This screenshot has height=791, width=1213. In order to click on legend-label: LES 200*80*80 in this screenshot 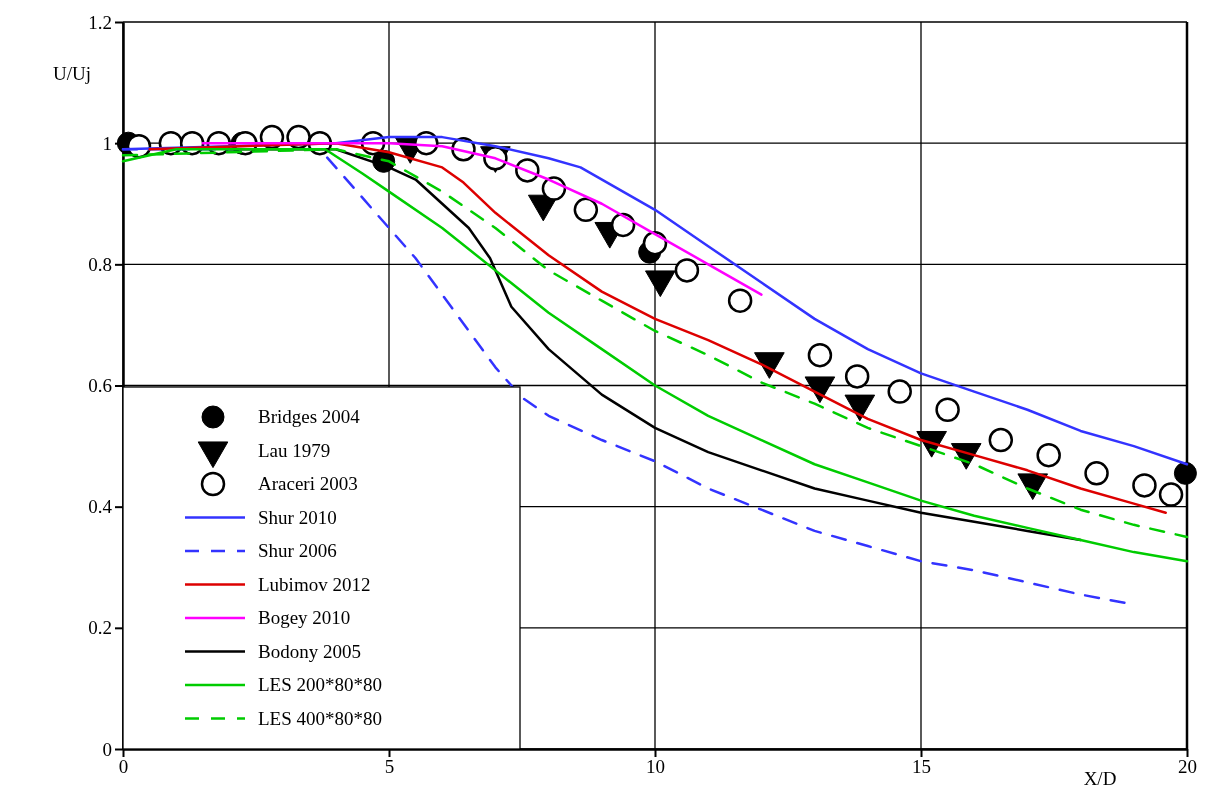, I will do `click(320, 684)`.